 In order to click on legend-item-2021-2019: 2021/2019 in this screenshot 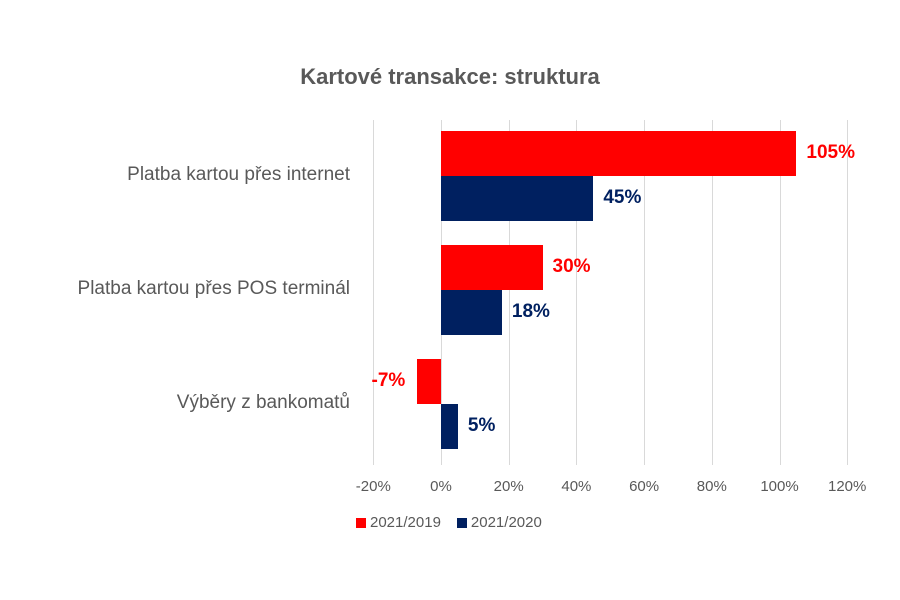, I will do `click(398, 522)`.